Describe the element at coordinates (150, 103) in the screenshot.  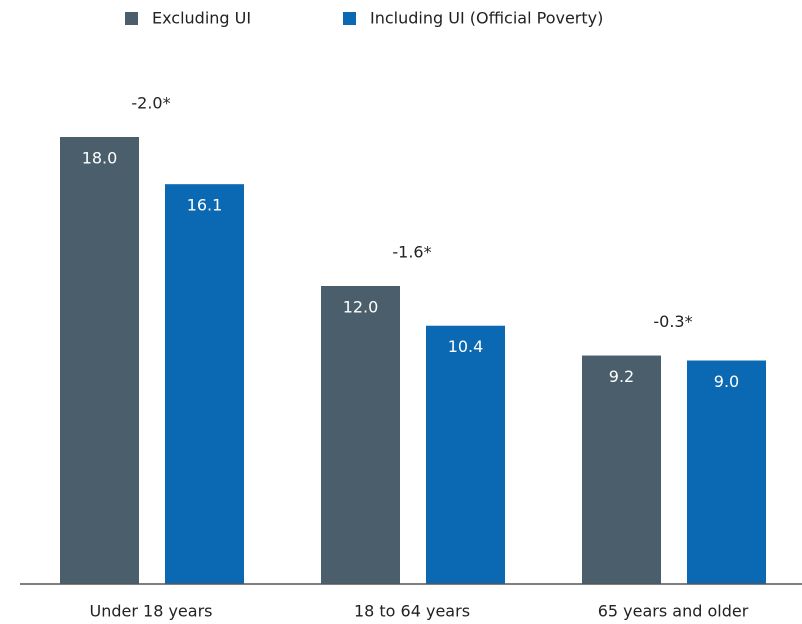
I see `annotation: -2.0*` at that location.